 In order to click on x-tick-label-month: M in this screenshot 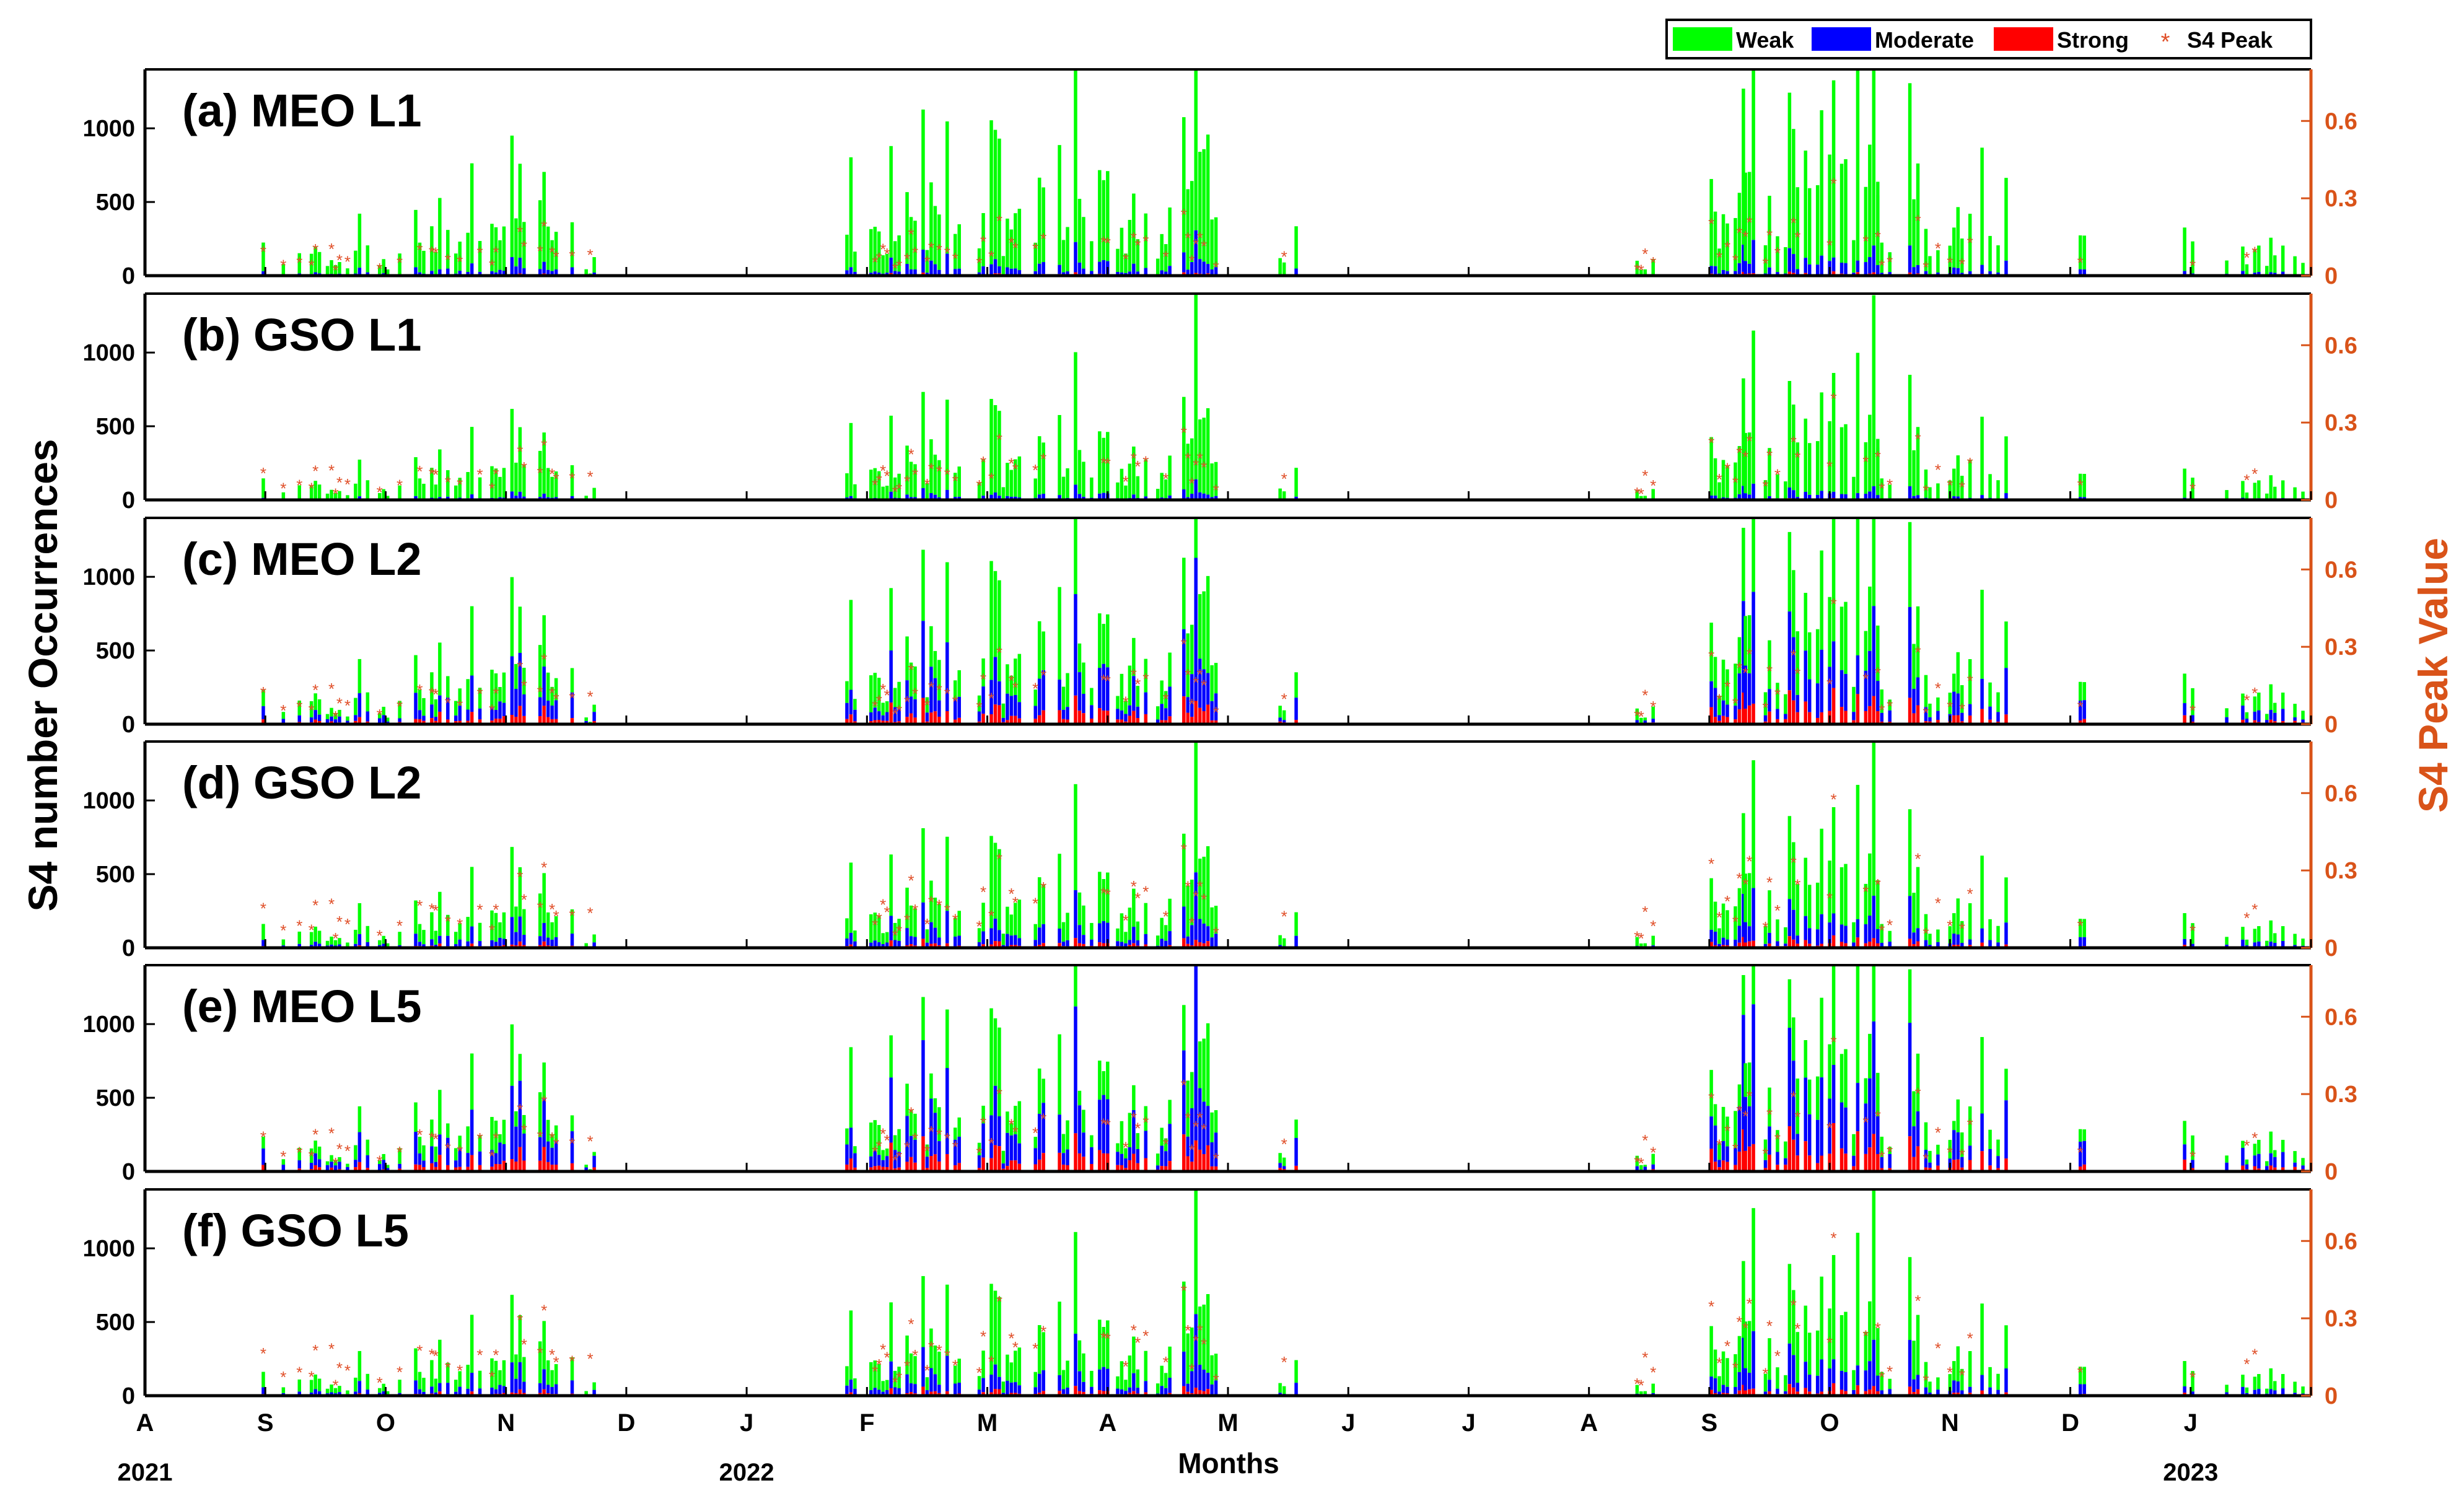, I will do `click(1227, 1423)`.